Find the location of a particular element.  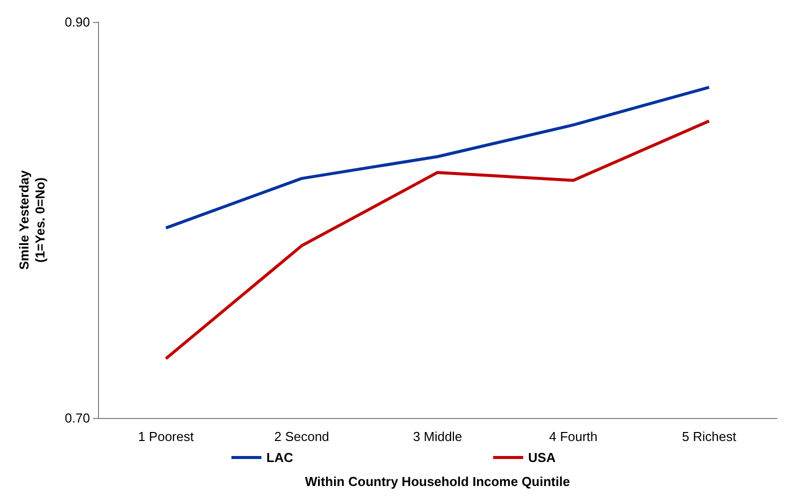

y-axis-title: Smile Yesterday (1=Yes. 0=No) is located at coordinates (32, 219).